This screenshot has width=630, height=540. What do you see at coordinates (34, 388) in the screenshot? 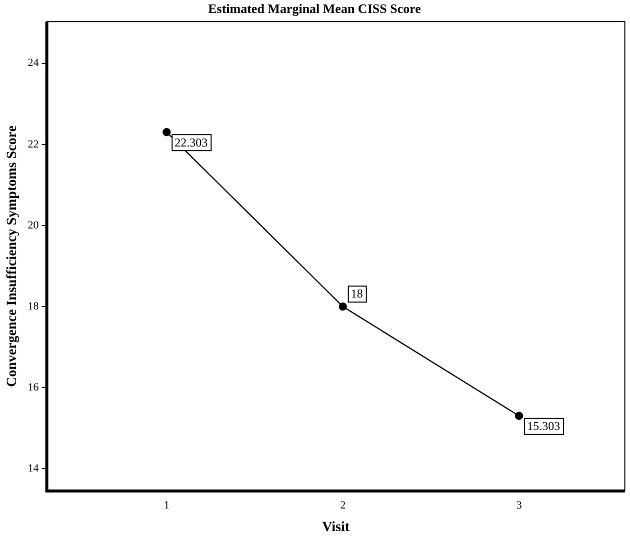
I see `y-tick-label: 16` at bounding box center [34, 388].